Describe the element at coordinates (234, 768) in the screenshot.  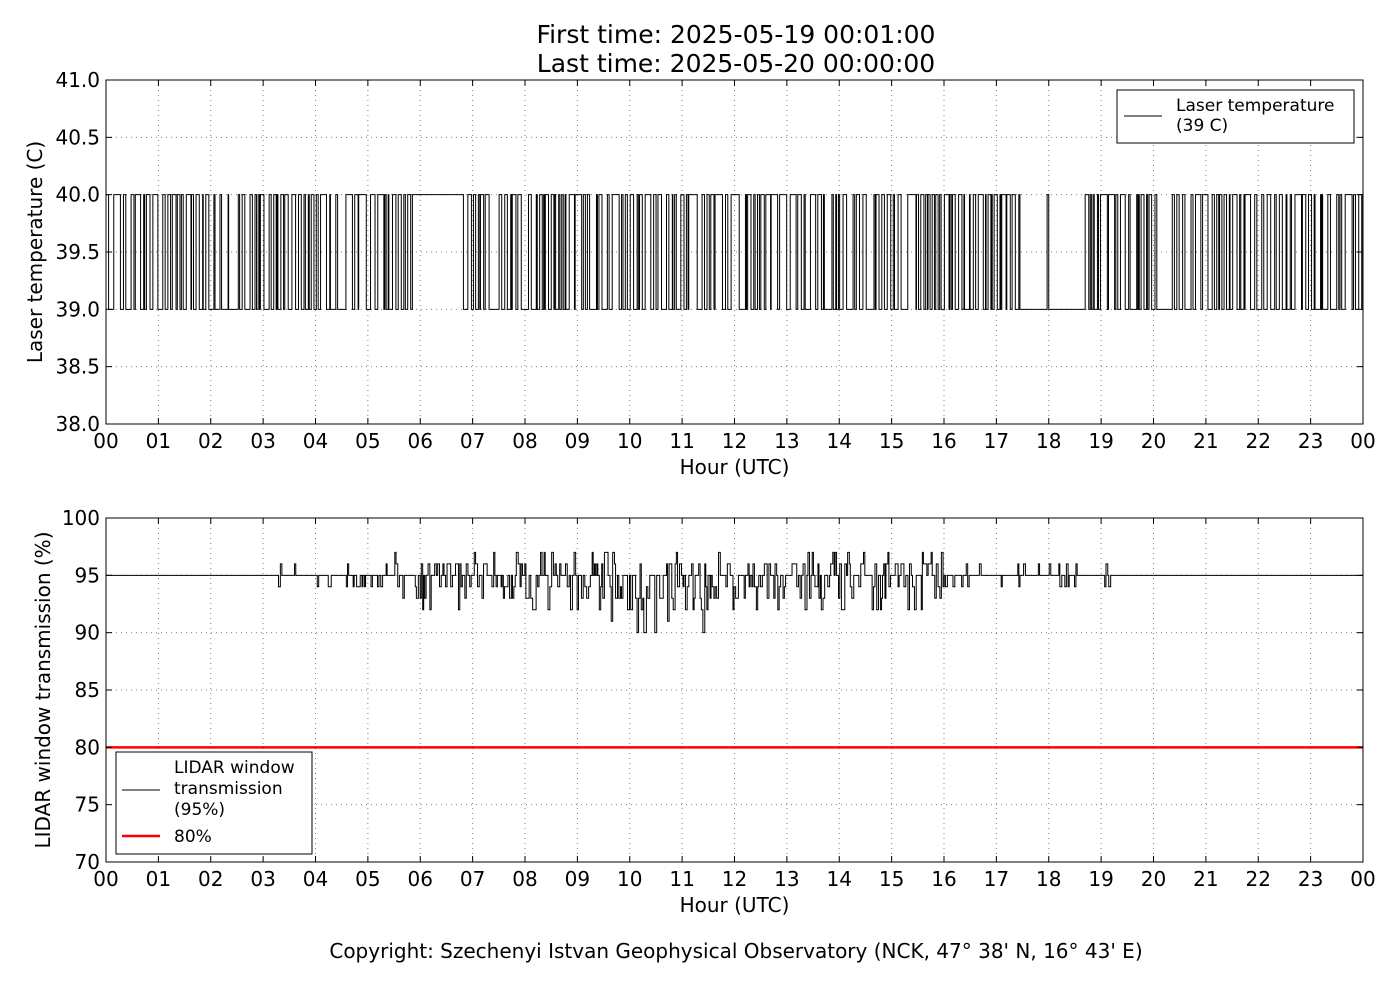
I see `legend-label: LIDAR window` at that location.